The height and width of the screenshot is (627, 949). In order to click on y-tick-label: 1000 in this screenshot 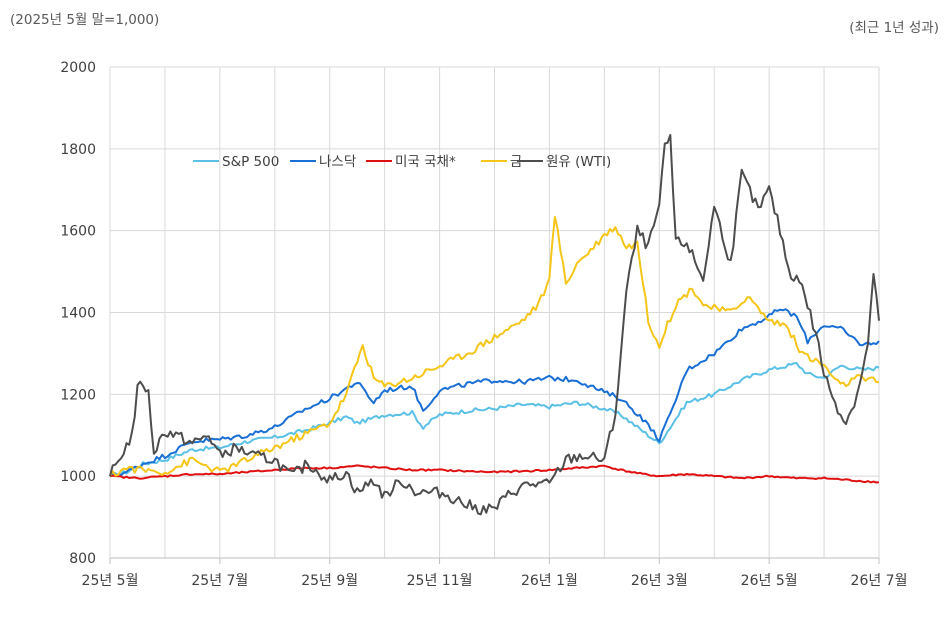, I will do `click(78, 477)`.